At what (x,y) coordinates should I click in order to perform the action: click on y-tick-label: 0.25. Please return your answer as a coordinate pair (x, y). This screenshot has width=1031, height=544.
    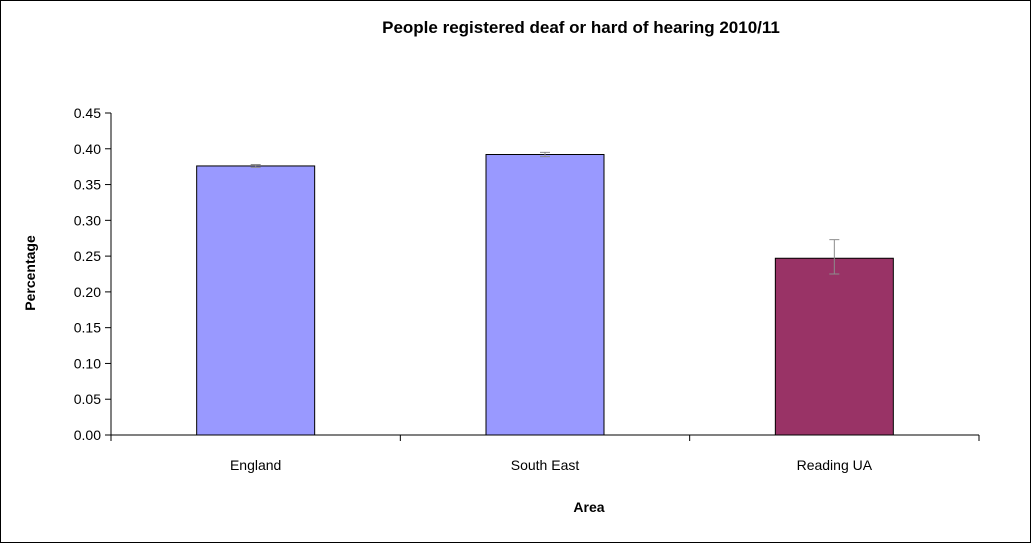
    Looking at the image, I should click on (87, 256).